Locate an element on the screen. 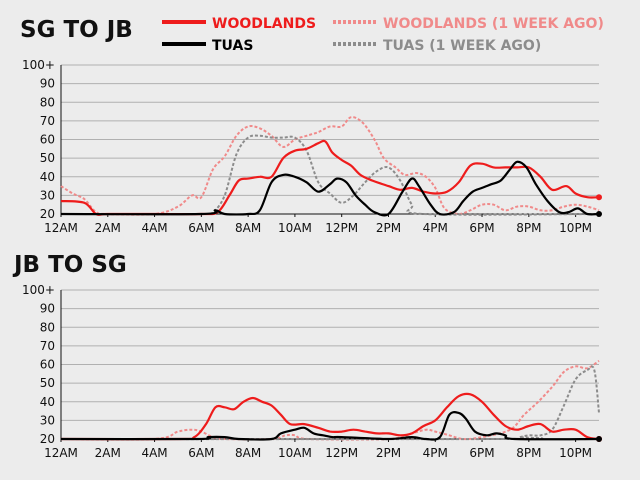  legend-label-woodlands: WOODLANDS is located at coordinates (264, 24).